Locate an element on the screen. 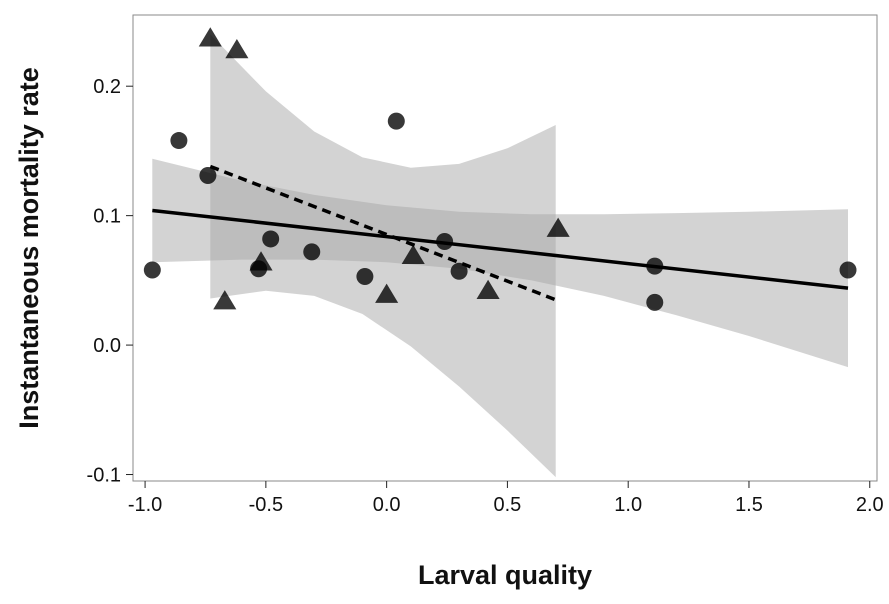  fit-line-circles is located at coordinates (500, 249).